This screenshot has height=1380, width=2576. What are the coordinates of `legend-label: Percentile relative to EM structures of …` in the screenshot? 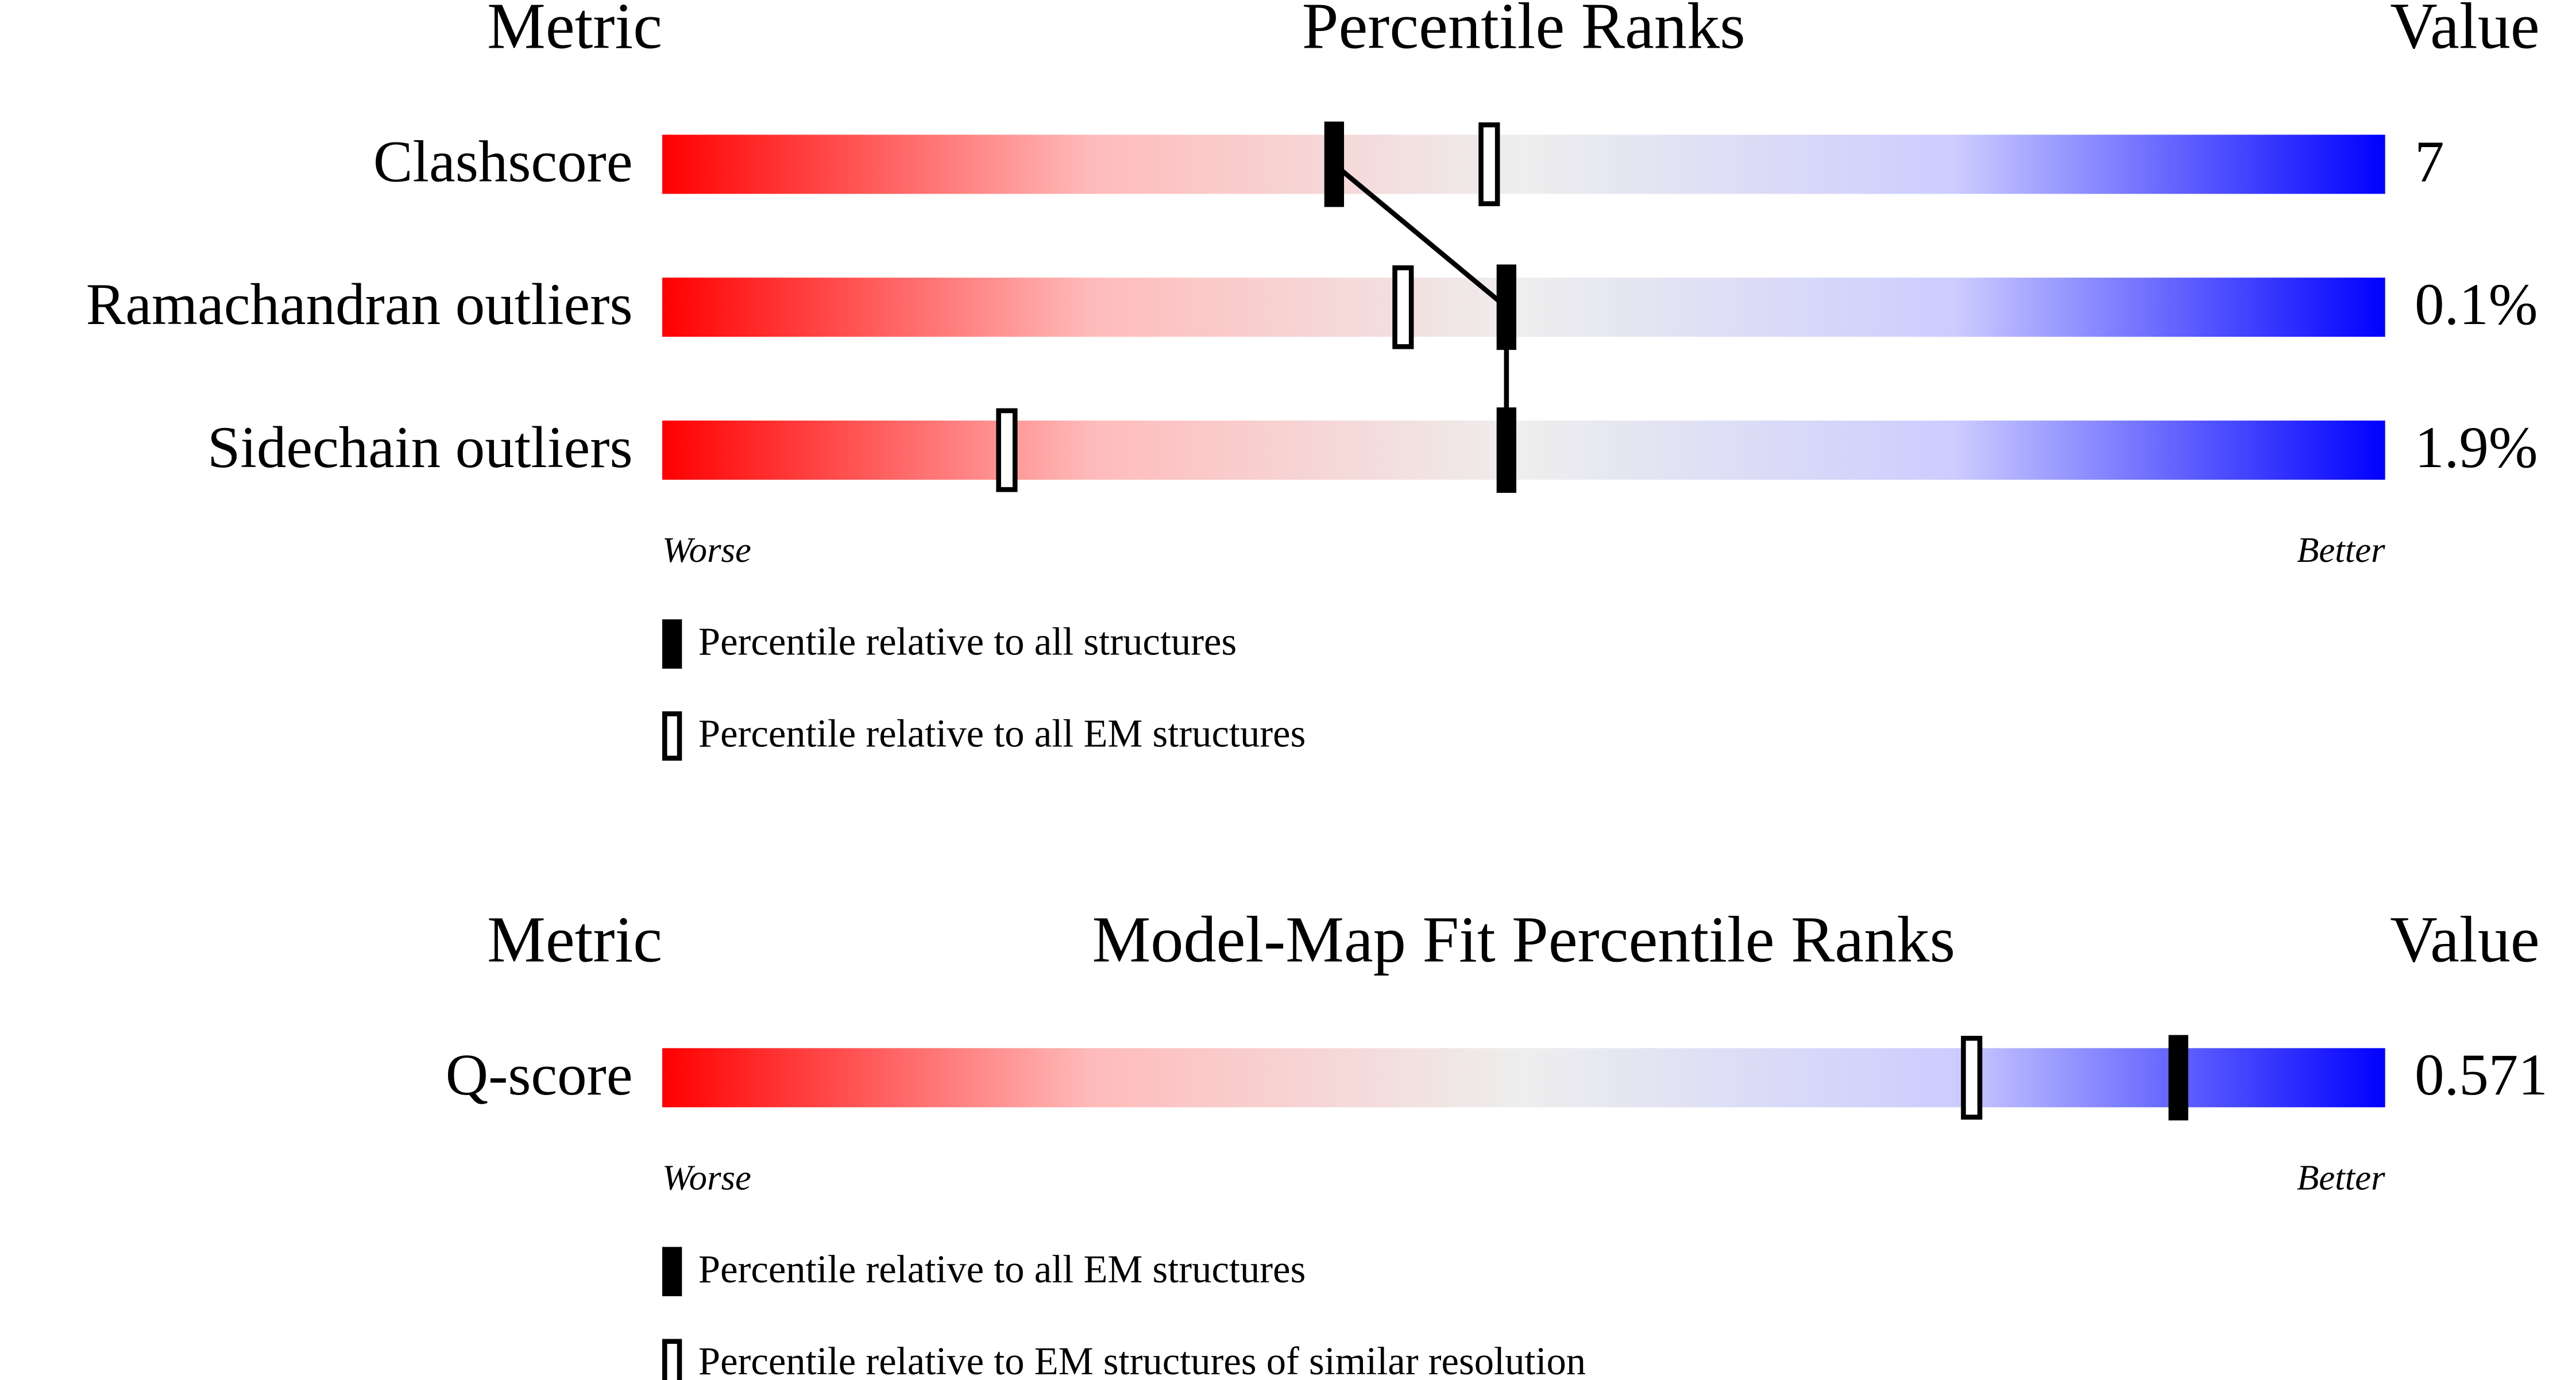 It's located at (1142, 1359).